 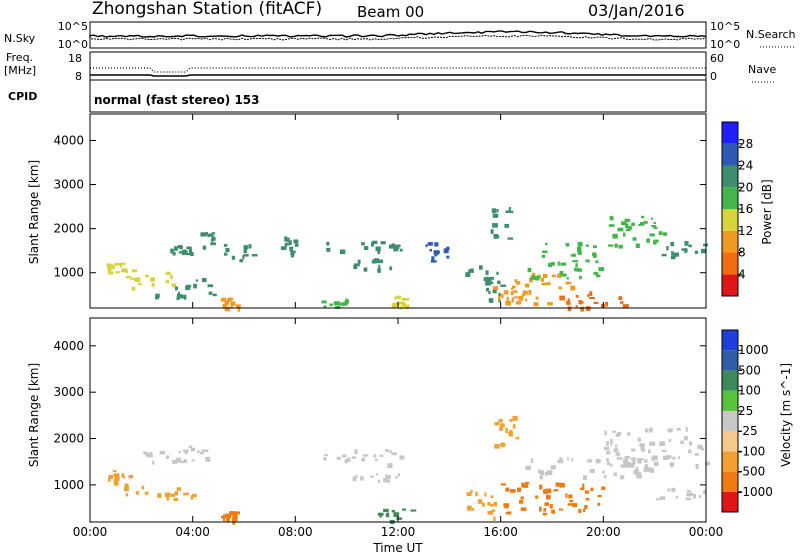 What do you see at coordinates (407, 259) in the screenshot?
I see `data-blobs` at bounding box center [407, 259].